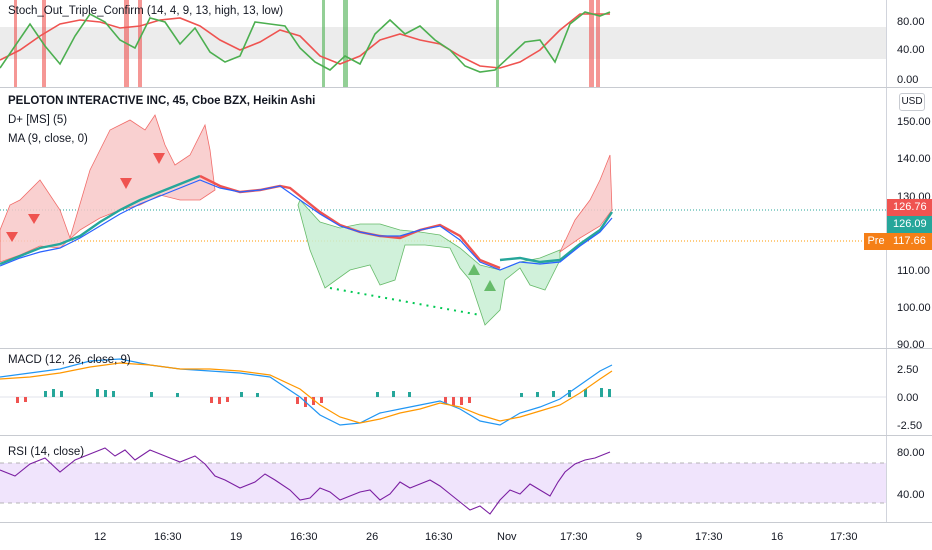  I want to click on price-tick-110: 110.00, so click(913, 271).